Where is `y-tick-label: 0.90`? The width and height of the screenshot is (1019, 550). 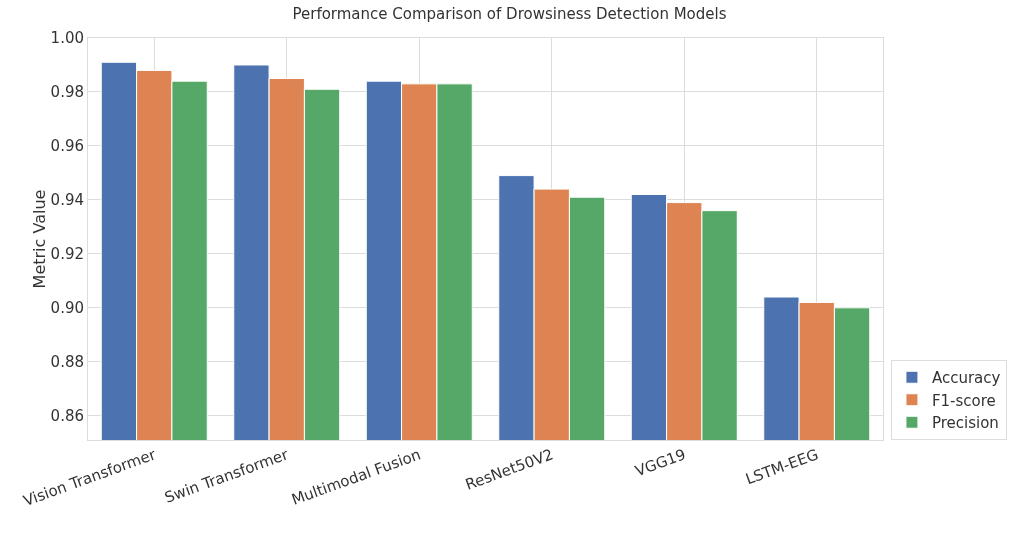 y-tick-label: 0.90 is located at coordinates (67, 308).